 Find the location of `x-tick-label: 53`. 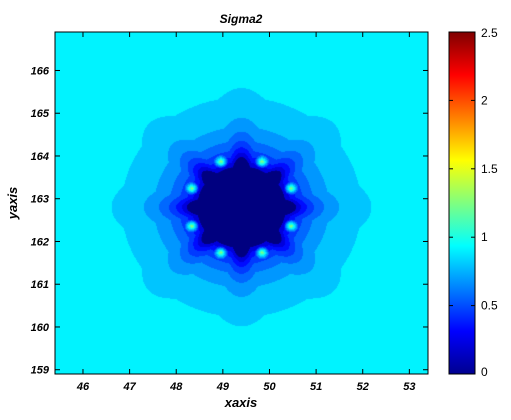

x-tick-label: 53 is located at coordinates (409, 387).